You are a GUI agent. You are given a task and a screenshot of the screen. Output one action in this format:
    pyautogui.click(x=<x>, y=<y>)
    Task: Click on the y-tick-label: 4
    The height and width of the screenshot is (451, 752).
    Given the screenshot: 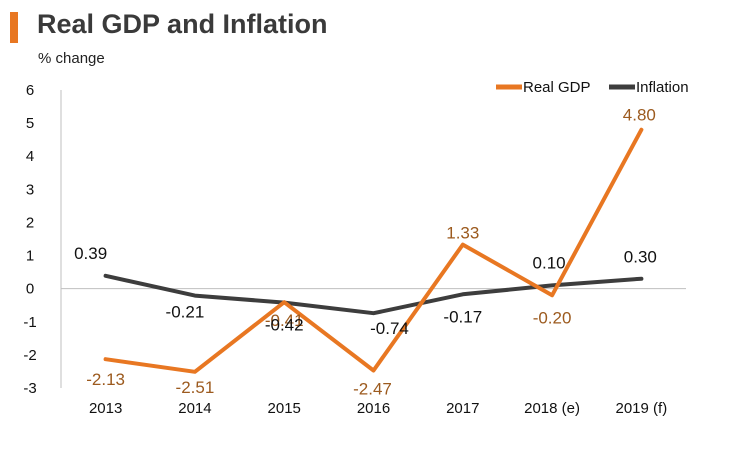 What is the action you would take?
    pyautogui.click(x=30, y=156)
    